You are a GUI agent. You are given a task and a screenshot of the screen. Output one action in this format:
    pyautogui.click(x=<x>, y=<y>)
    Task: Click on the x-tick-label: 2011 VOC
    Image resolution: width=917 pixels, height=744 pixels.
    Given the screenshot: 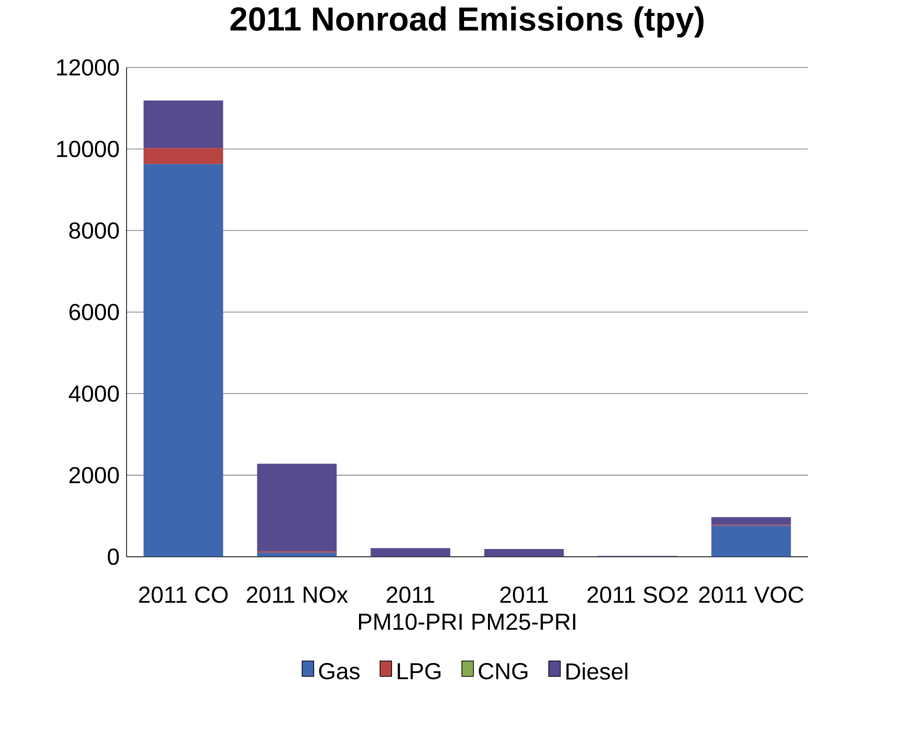 What is the action you would take?
    pyautogui.click(x=751, y=595)
    